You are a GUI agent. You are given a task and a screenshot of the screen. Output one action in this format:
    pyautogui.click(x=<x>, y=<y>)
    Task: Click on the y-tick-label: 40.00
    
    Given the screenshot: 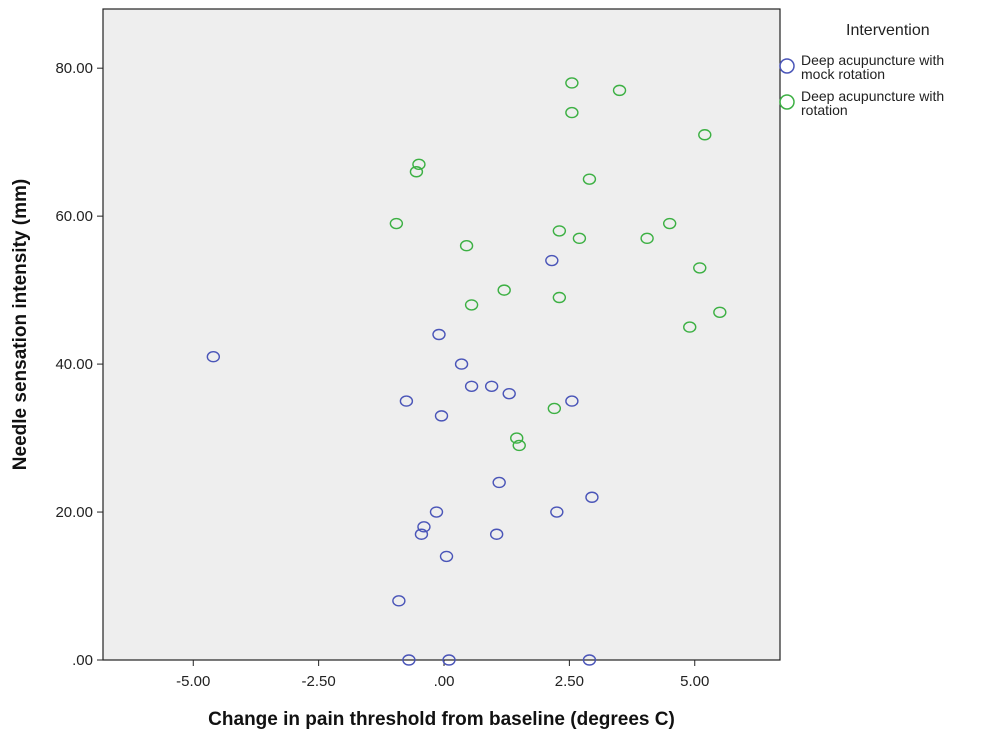 What is the action you would take?
    pyautogui.click(x=74, y=364)
    